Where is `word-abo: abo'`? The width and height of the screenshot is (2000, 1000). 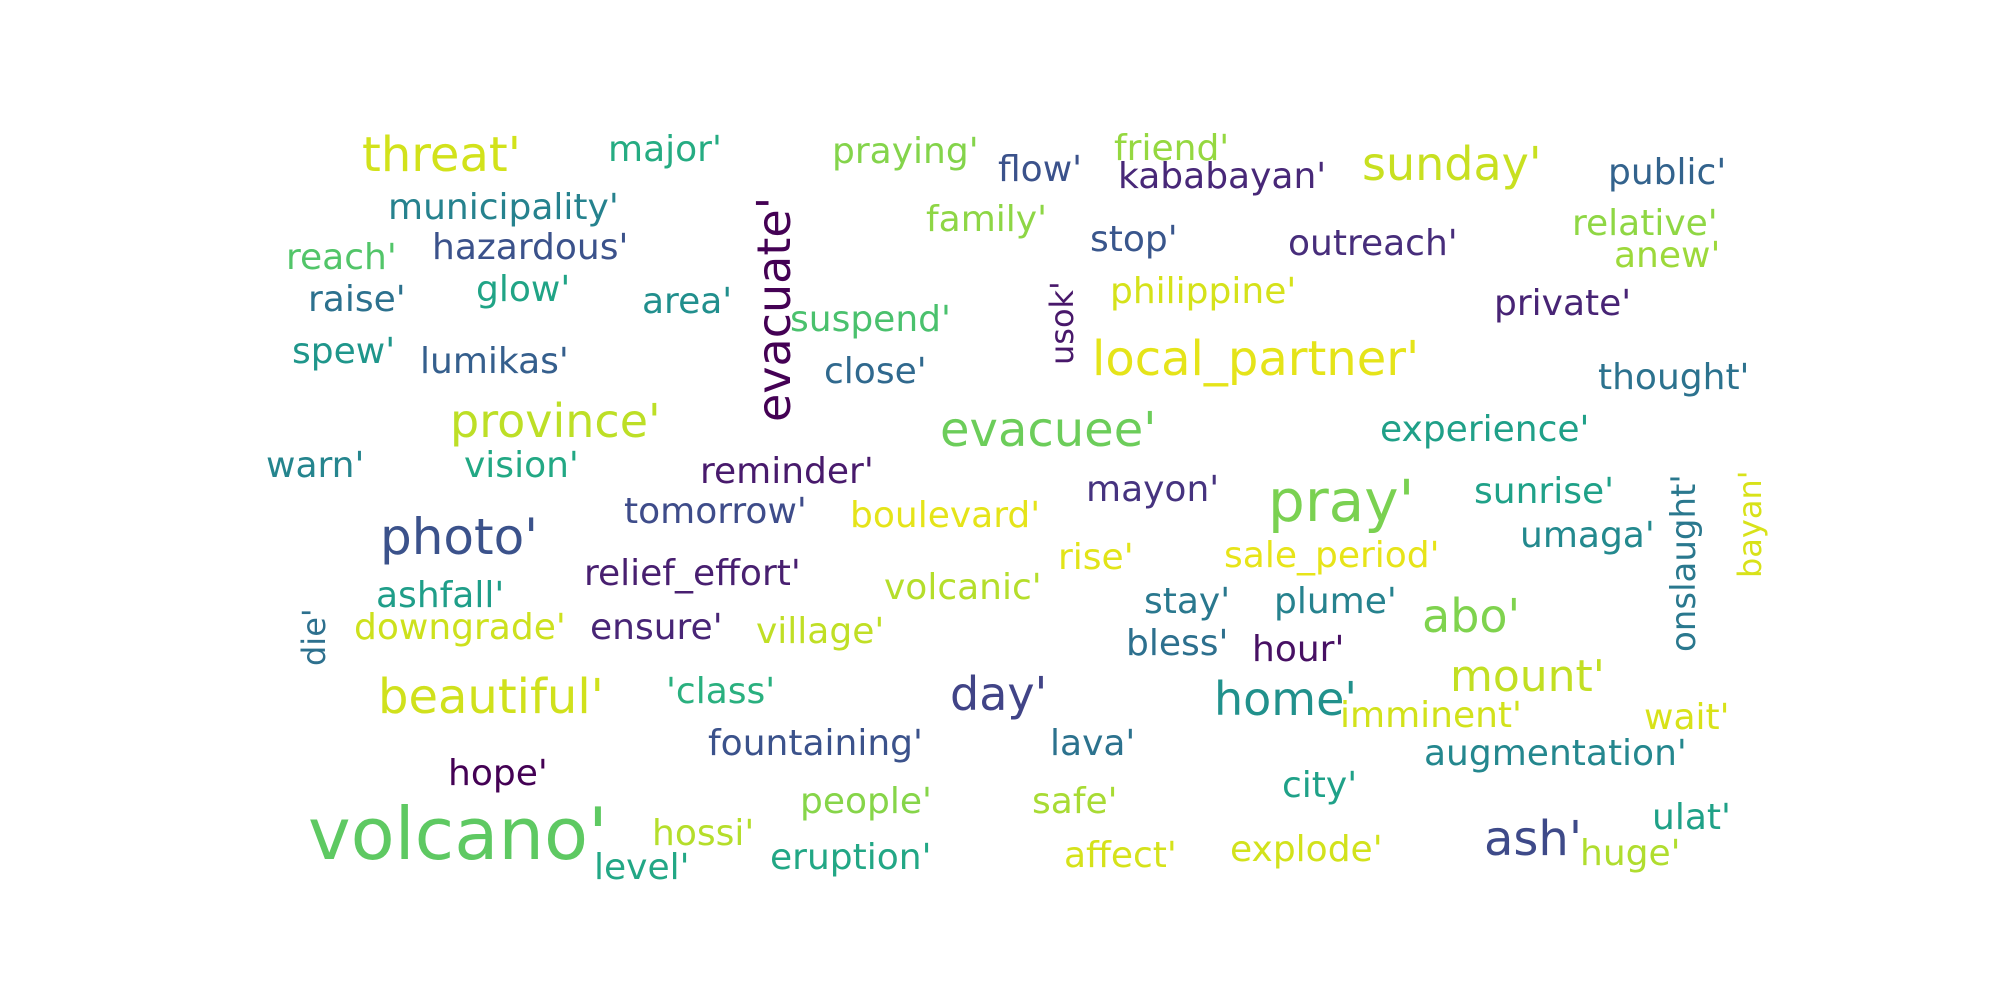
word-abo: abo' is located at coordinates (1471, 616).